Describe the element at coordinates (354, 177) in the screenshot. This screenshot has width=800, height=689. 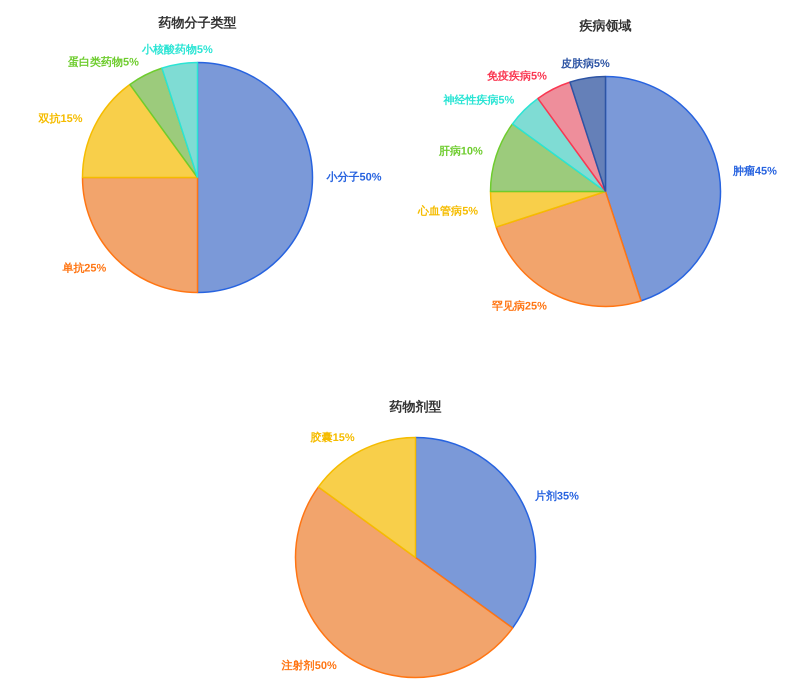
I see `slice-label: 小分子50%` at that location.